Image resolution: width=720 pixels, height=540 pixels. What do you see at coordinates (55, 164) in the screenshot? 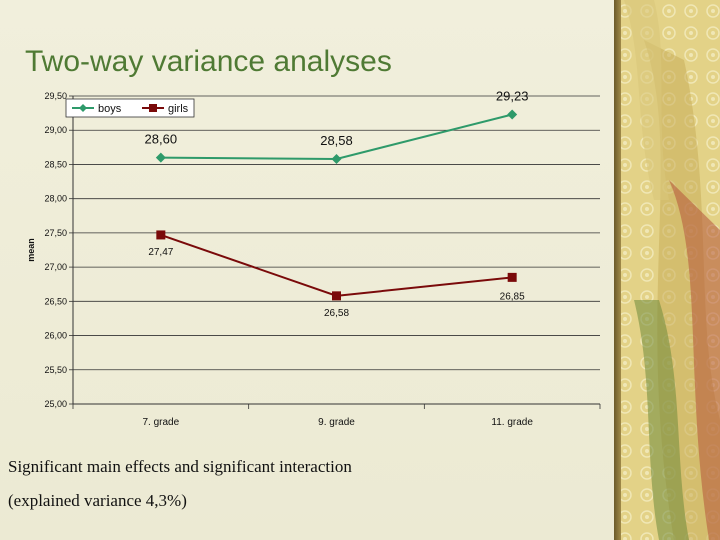
I see `y-tick-label: 28,50` at bounding box center [55, 164].